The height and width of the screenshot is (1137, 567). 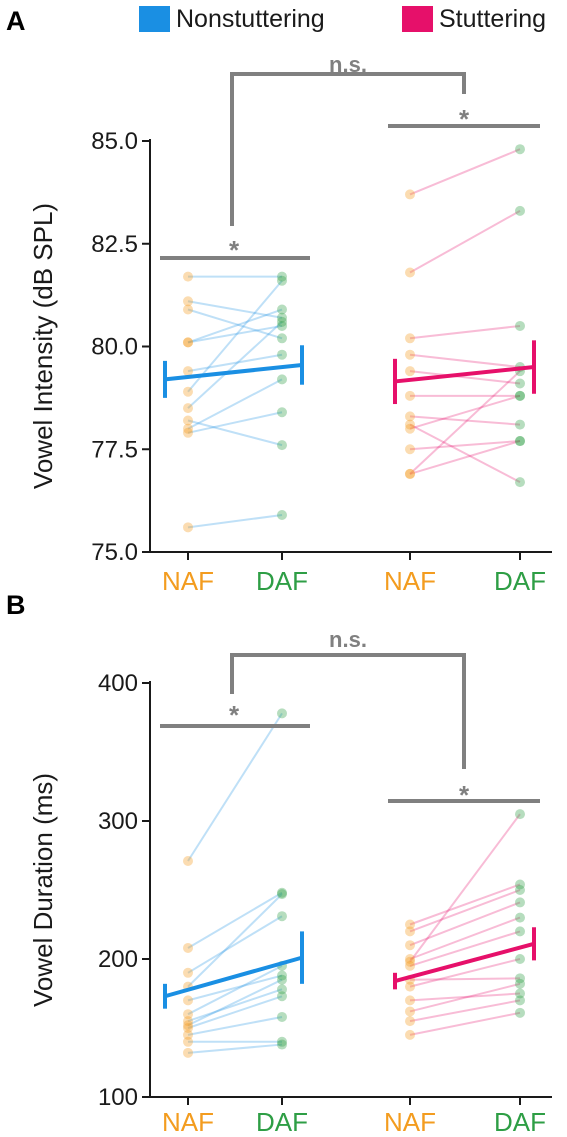 What do you see at coordinates (282, 581) in the screenshot?
I see `panel-a-xtick-nonstuttering-daf: DAF` at bounding box center [282, 581].